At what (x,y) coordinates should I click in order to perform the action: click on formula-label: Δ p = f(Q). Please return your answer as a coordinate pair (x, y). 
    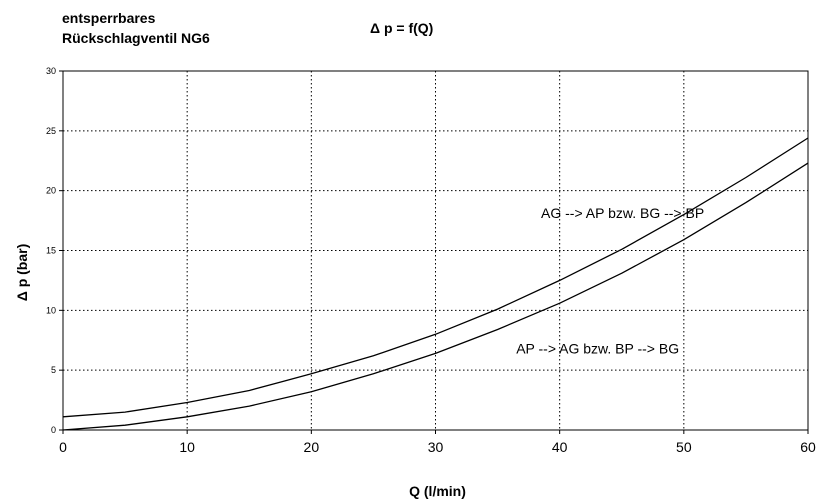
    Looking at the image, I should click on (402, 28).